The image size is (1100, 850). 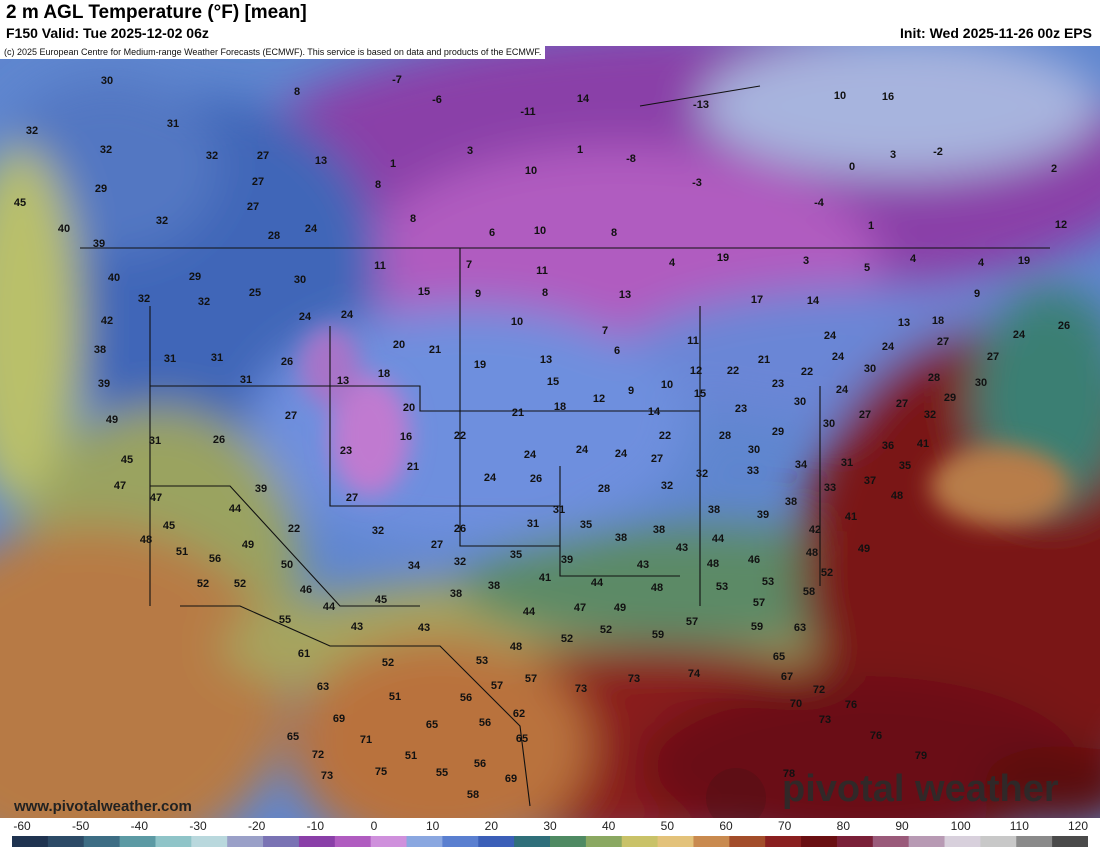 What do you see at coordinates (437, 100) in the screenshot?
I see `temperature-value: -6` at bounding box center [437, 100].